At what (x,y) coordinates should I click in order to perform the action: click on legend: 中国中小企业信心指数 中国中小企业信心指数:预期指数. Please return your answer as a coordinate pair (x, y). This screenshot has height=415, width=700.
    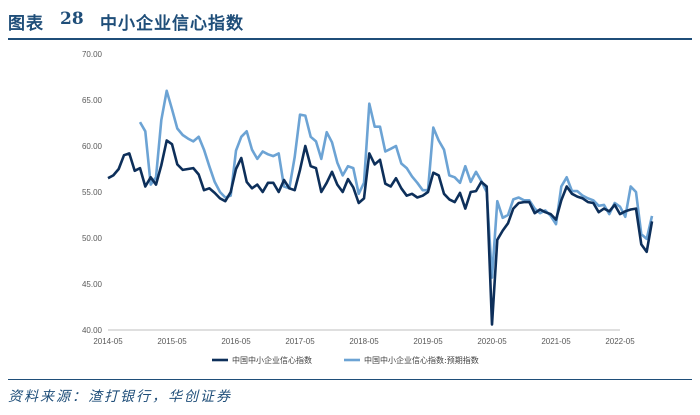
    Looking at the image, I should click on (345, 360).